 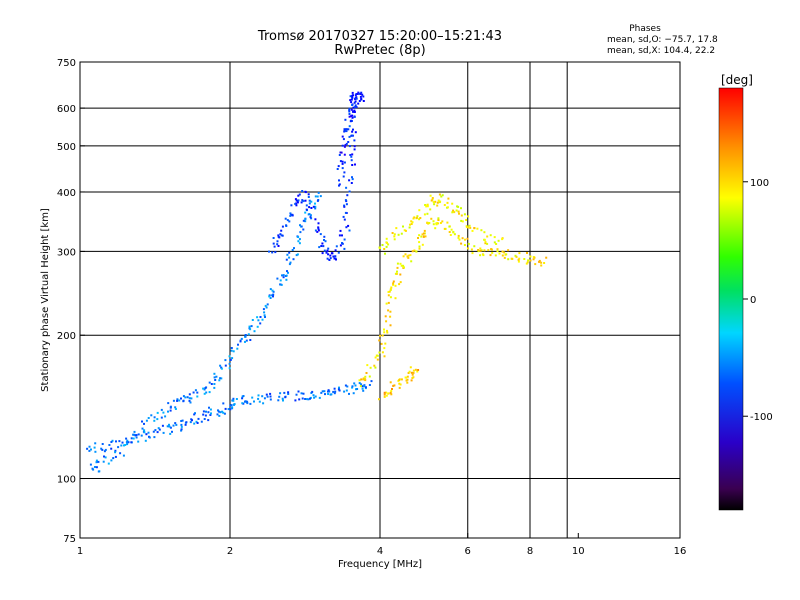 I want to click on x-tick-label: 6, so click(x=468, y=551).